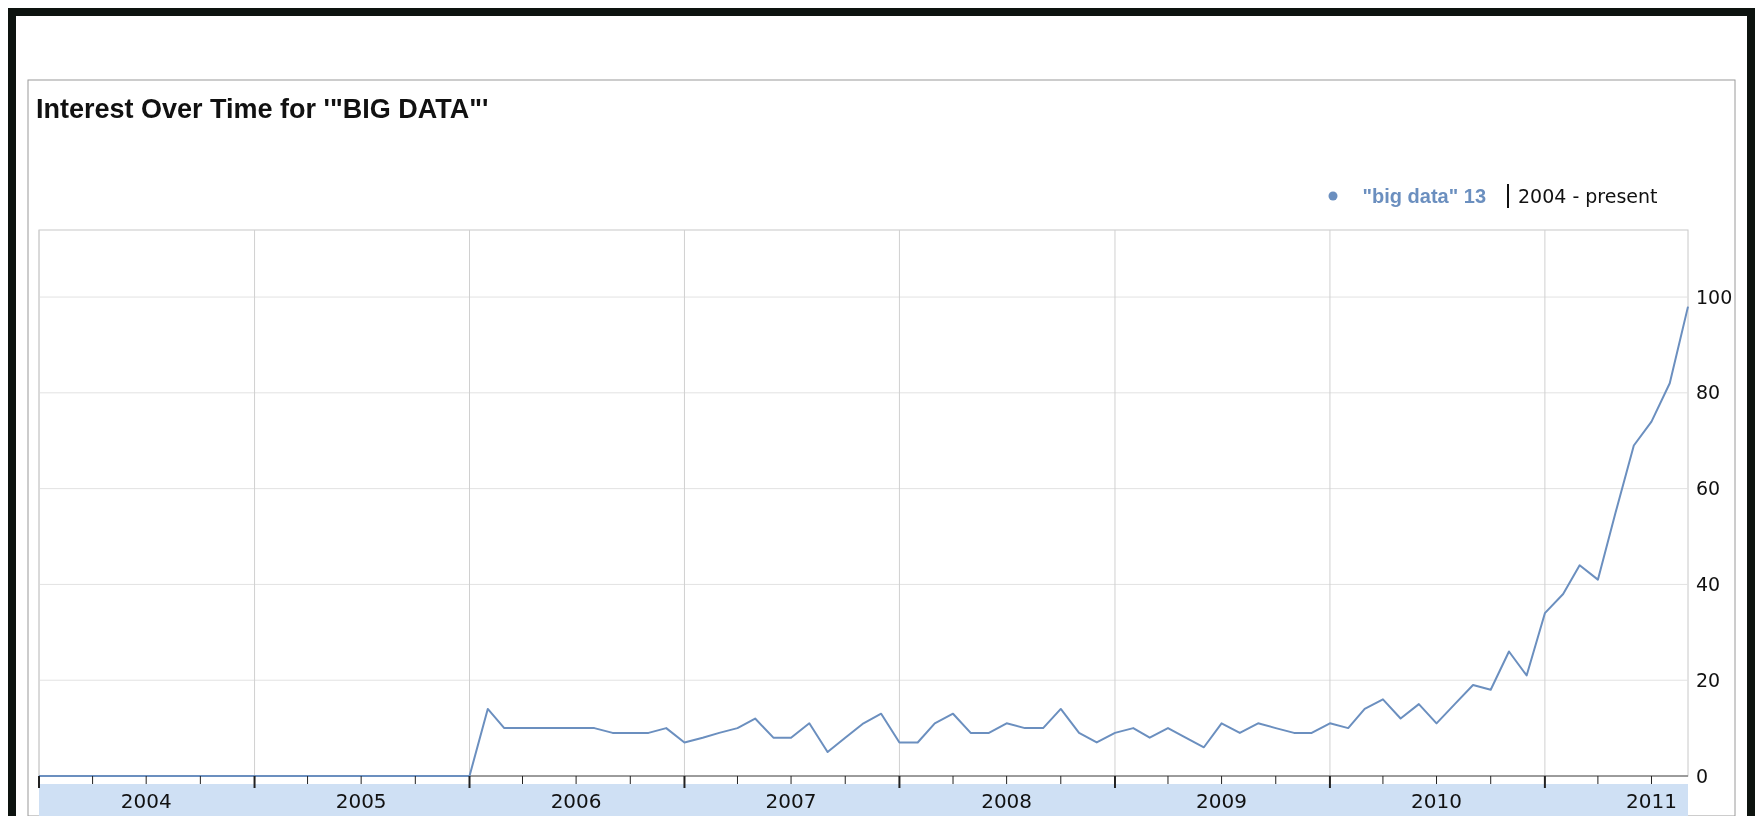  I want to click on y-tick-label: 100, so click(1714, 296).